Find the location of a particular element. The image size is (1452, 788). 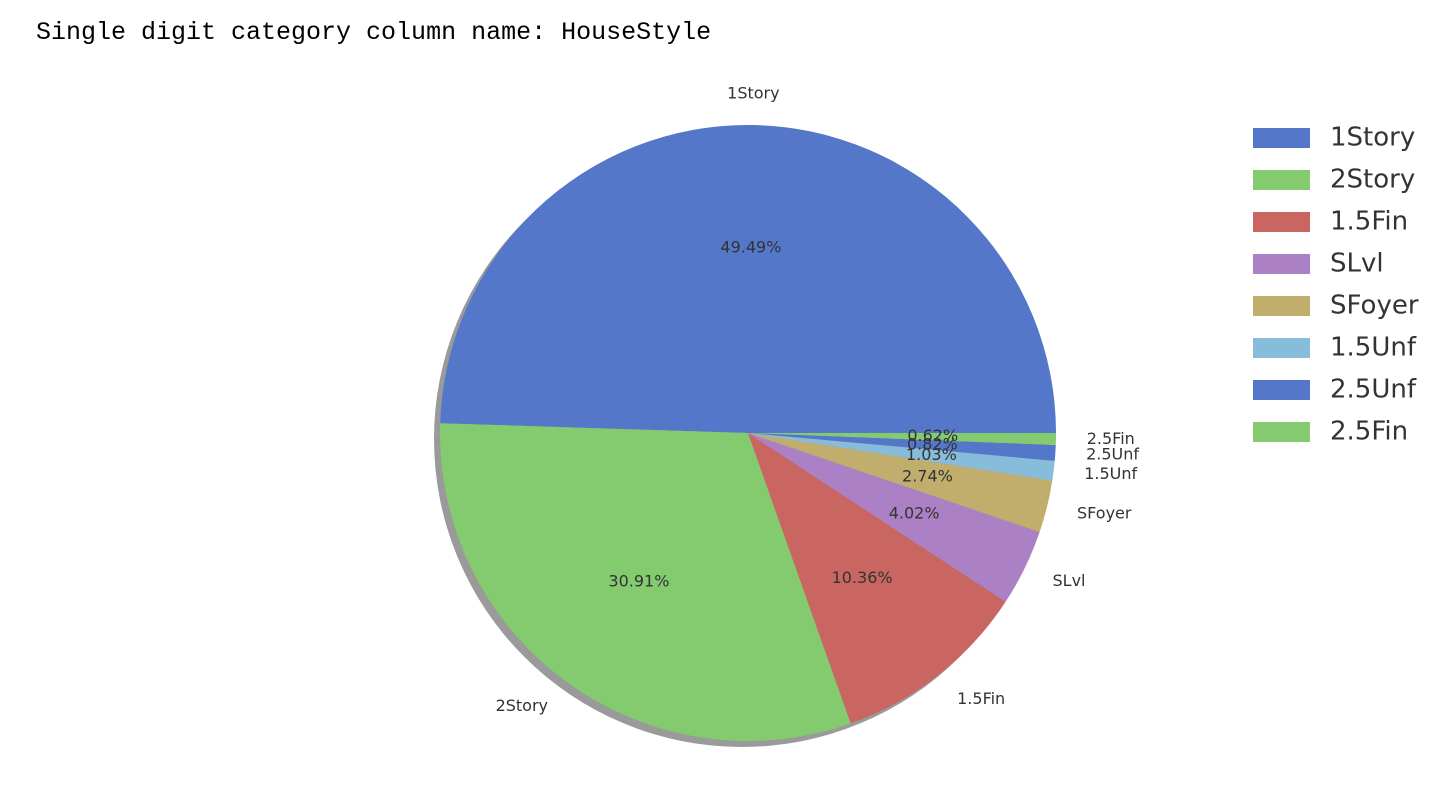

slice-label-1-5fin: 1.5Fin is located at coordinates (981, 698).